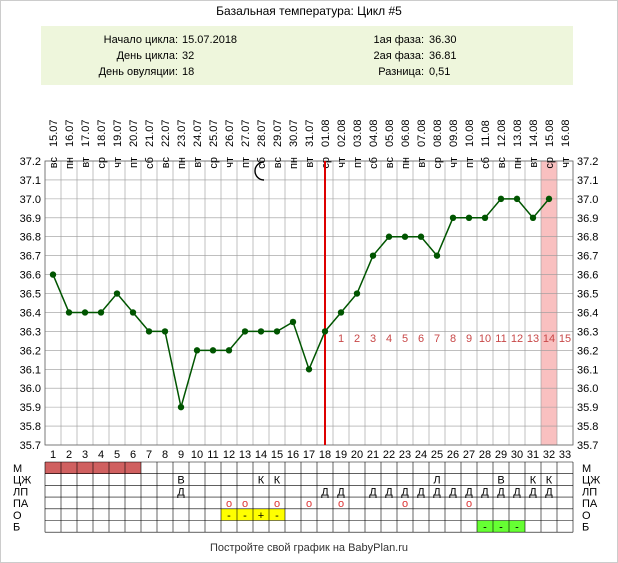  Describe the element at coordinates (587, 162) in the screenshot. I see `y-tick-label-right: 37.2` at that location.